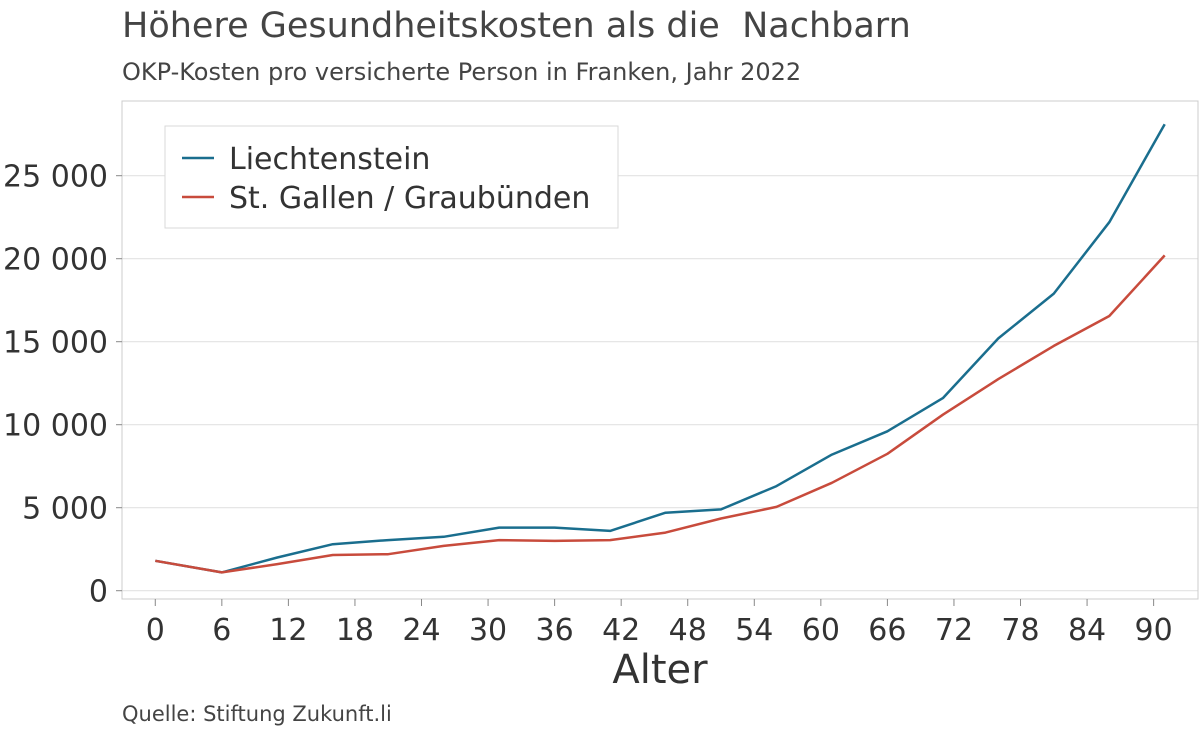 This screenshot has height=740, width=1200. Describe the element at coordinates (660, 670) in the screenshot. I see `x-axis-title: Alter` at that location.